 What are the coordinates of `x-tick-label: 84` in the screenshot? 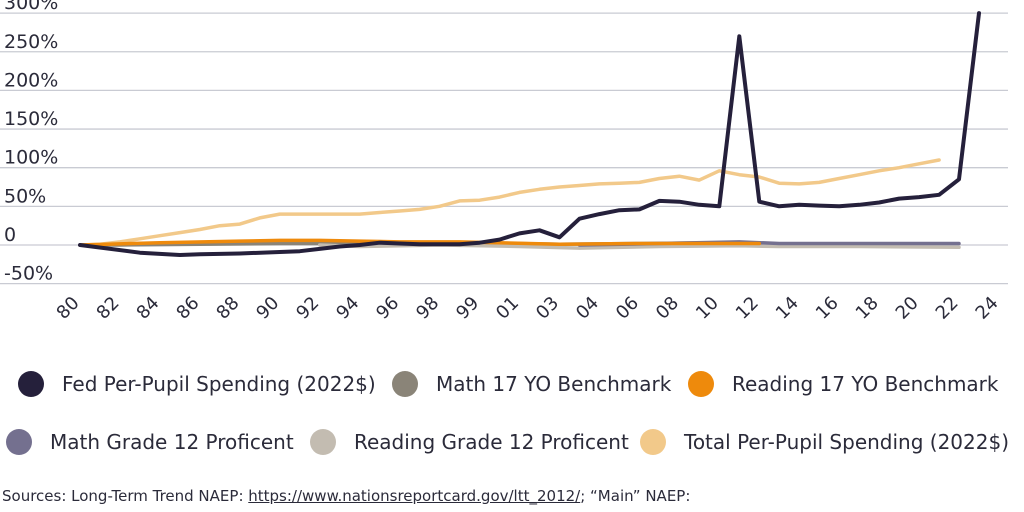 It's located at (148, 308).